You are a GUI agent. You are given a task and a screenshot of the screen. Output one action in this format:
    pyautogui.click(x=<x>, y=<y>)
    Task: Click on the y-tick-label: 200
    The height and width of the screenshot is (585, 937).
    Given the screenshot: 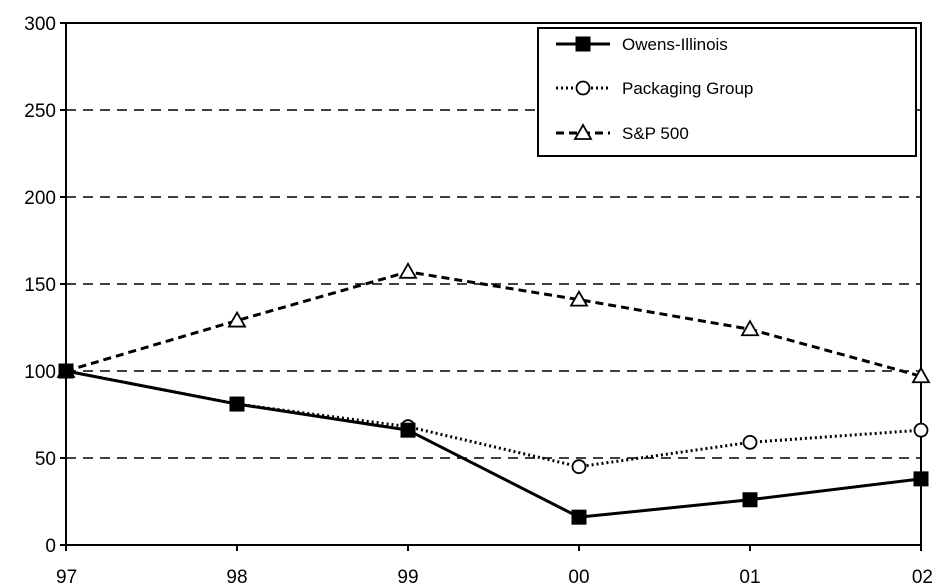 What is the action you would take?
    pyautogui.click(x=40, y=198)
    